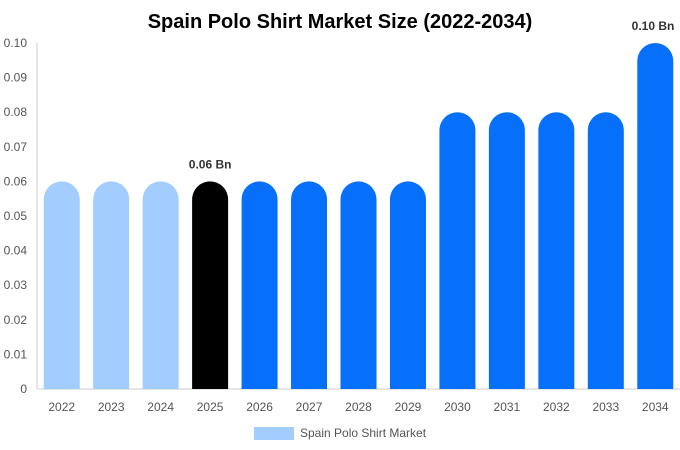 This screenshot has width=680, height=450. What do you see at coordinates (259, 407) in the screenshot?
I see `x-tick-label: 2026` at bounding box center [259, 407].